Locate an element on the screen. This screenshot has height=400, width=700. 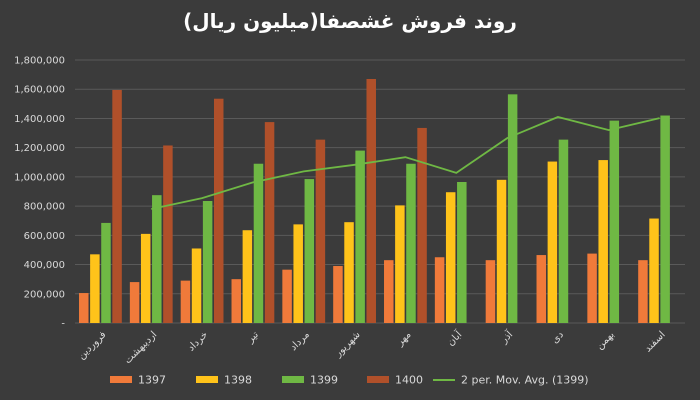
legend-label: 2 per. Mov. Avg. (1399) is located at coordinates (525, 380).